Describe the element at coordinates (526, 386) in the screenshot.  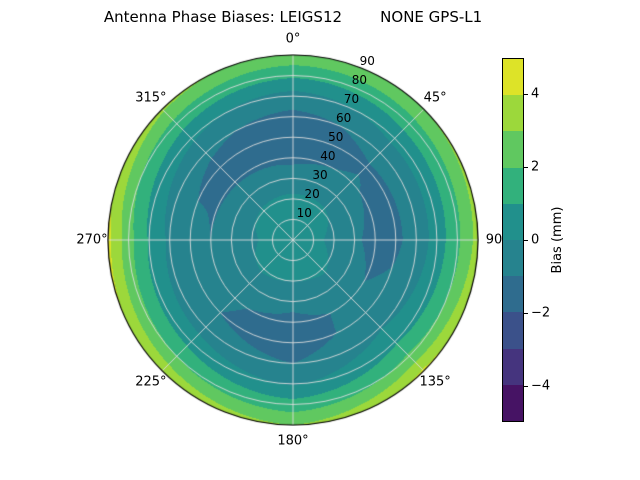
I see `colorbar-tick--4` at that location.